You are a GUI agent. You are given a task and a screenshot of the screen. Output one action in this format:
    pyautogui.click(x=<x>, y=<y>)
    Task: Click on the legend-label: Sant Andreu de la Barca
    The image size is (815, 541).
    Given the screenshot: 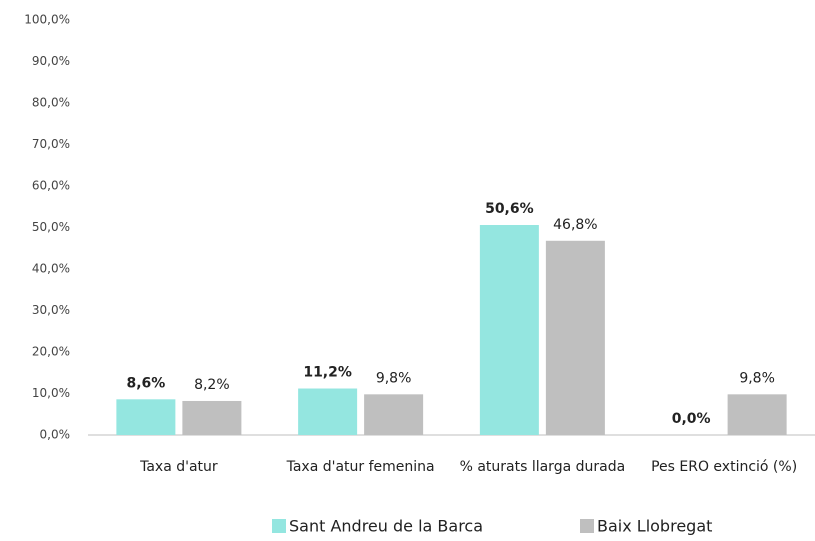 What is the action you would take?
    pyautogui.click(x=386, y=526)
    